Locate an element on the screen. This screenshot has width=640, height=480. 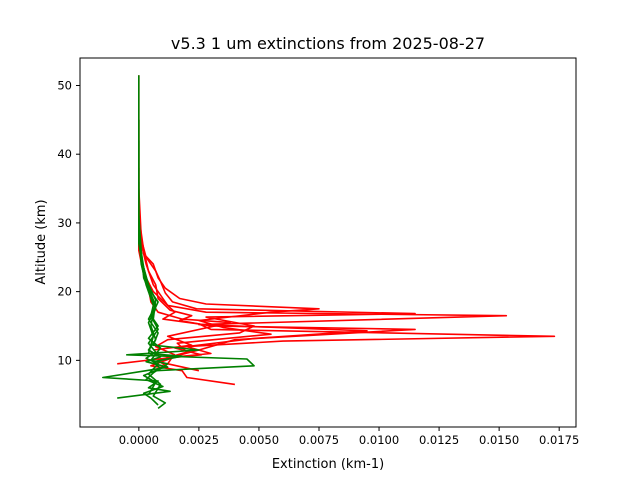
y-tick-label: 40 is located at coordinates (64, 154).